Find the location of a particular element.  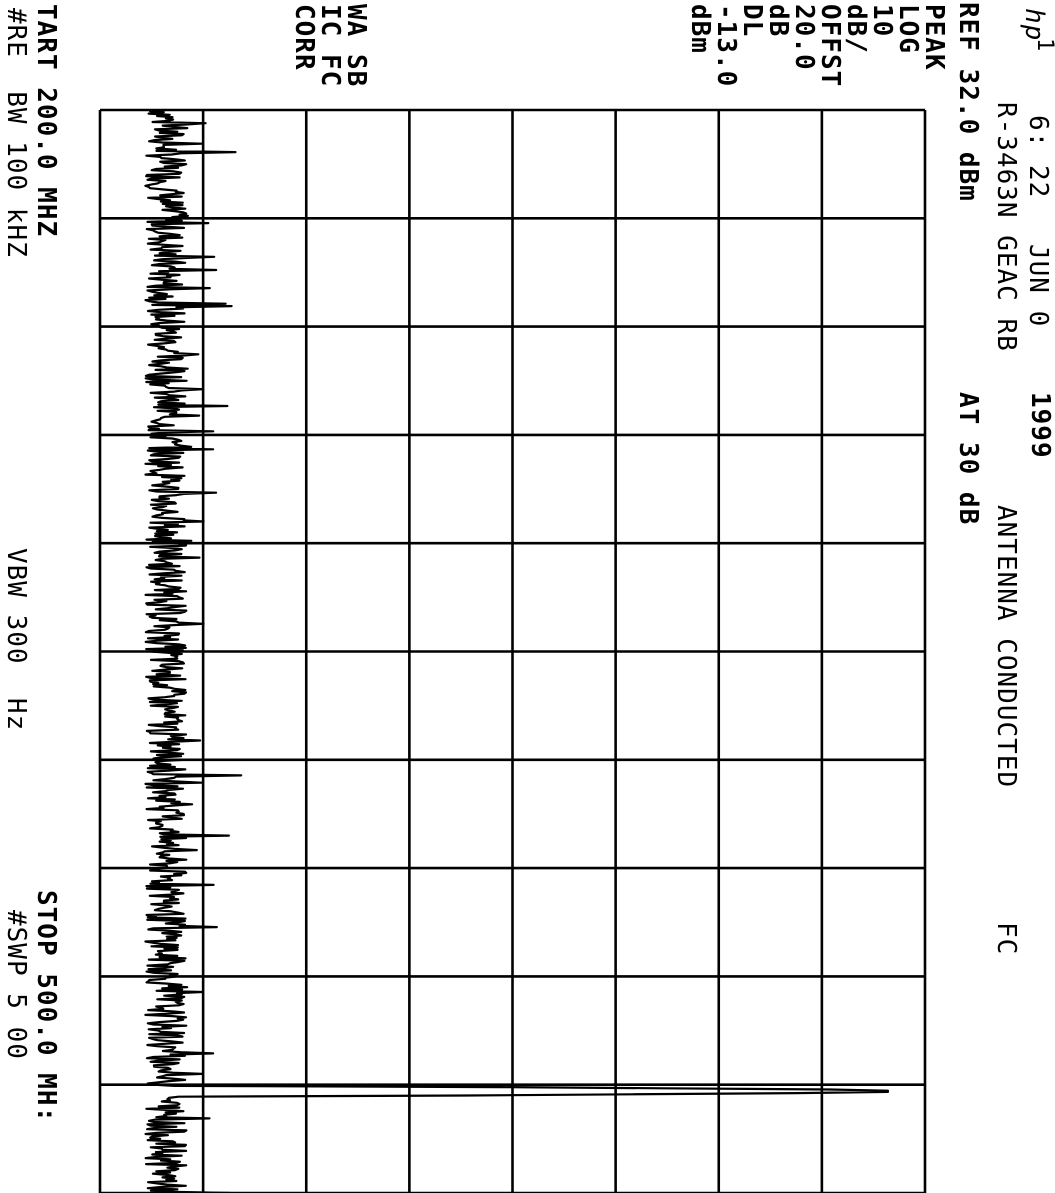

video-bandwidth: VBW 300 Hz is located at coordinates (16, 640).